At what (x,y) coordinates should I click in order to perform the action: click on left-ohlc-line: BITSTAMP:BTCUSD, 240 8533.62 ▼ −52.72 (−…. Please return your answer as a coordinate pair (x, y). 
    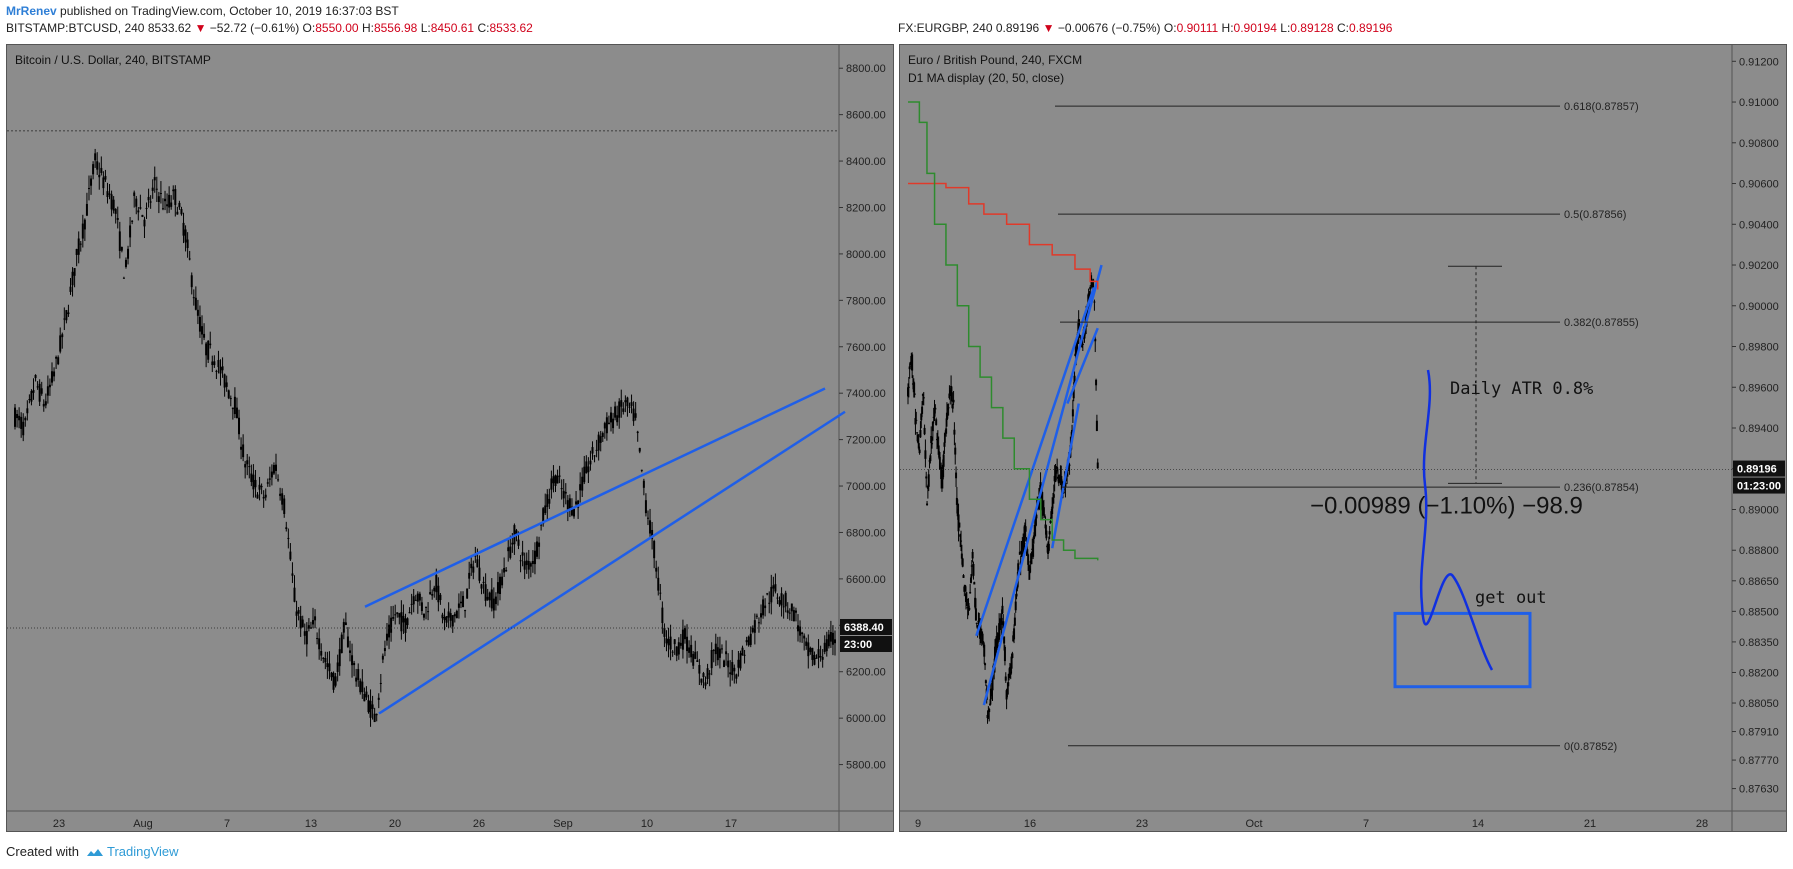
    Looking at the image, I should click on (269, 28).